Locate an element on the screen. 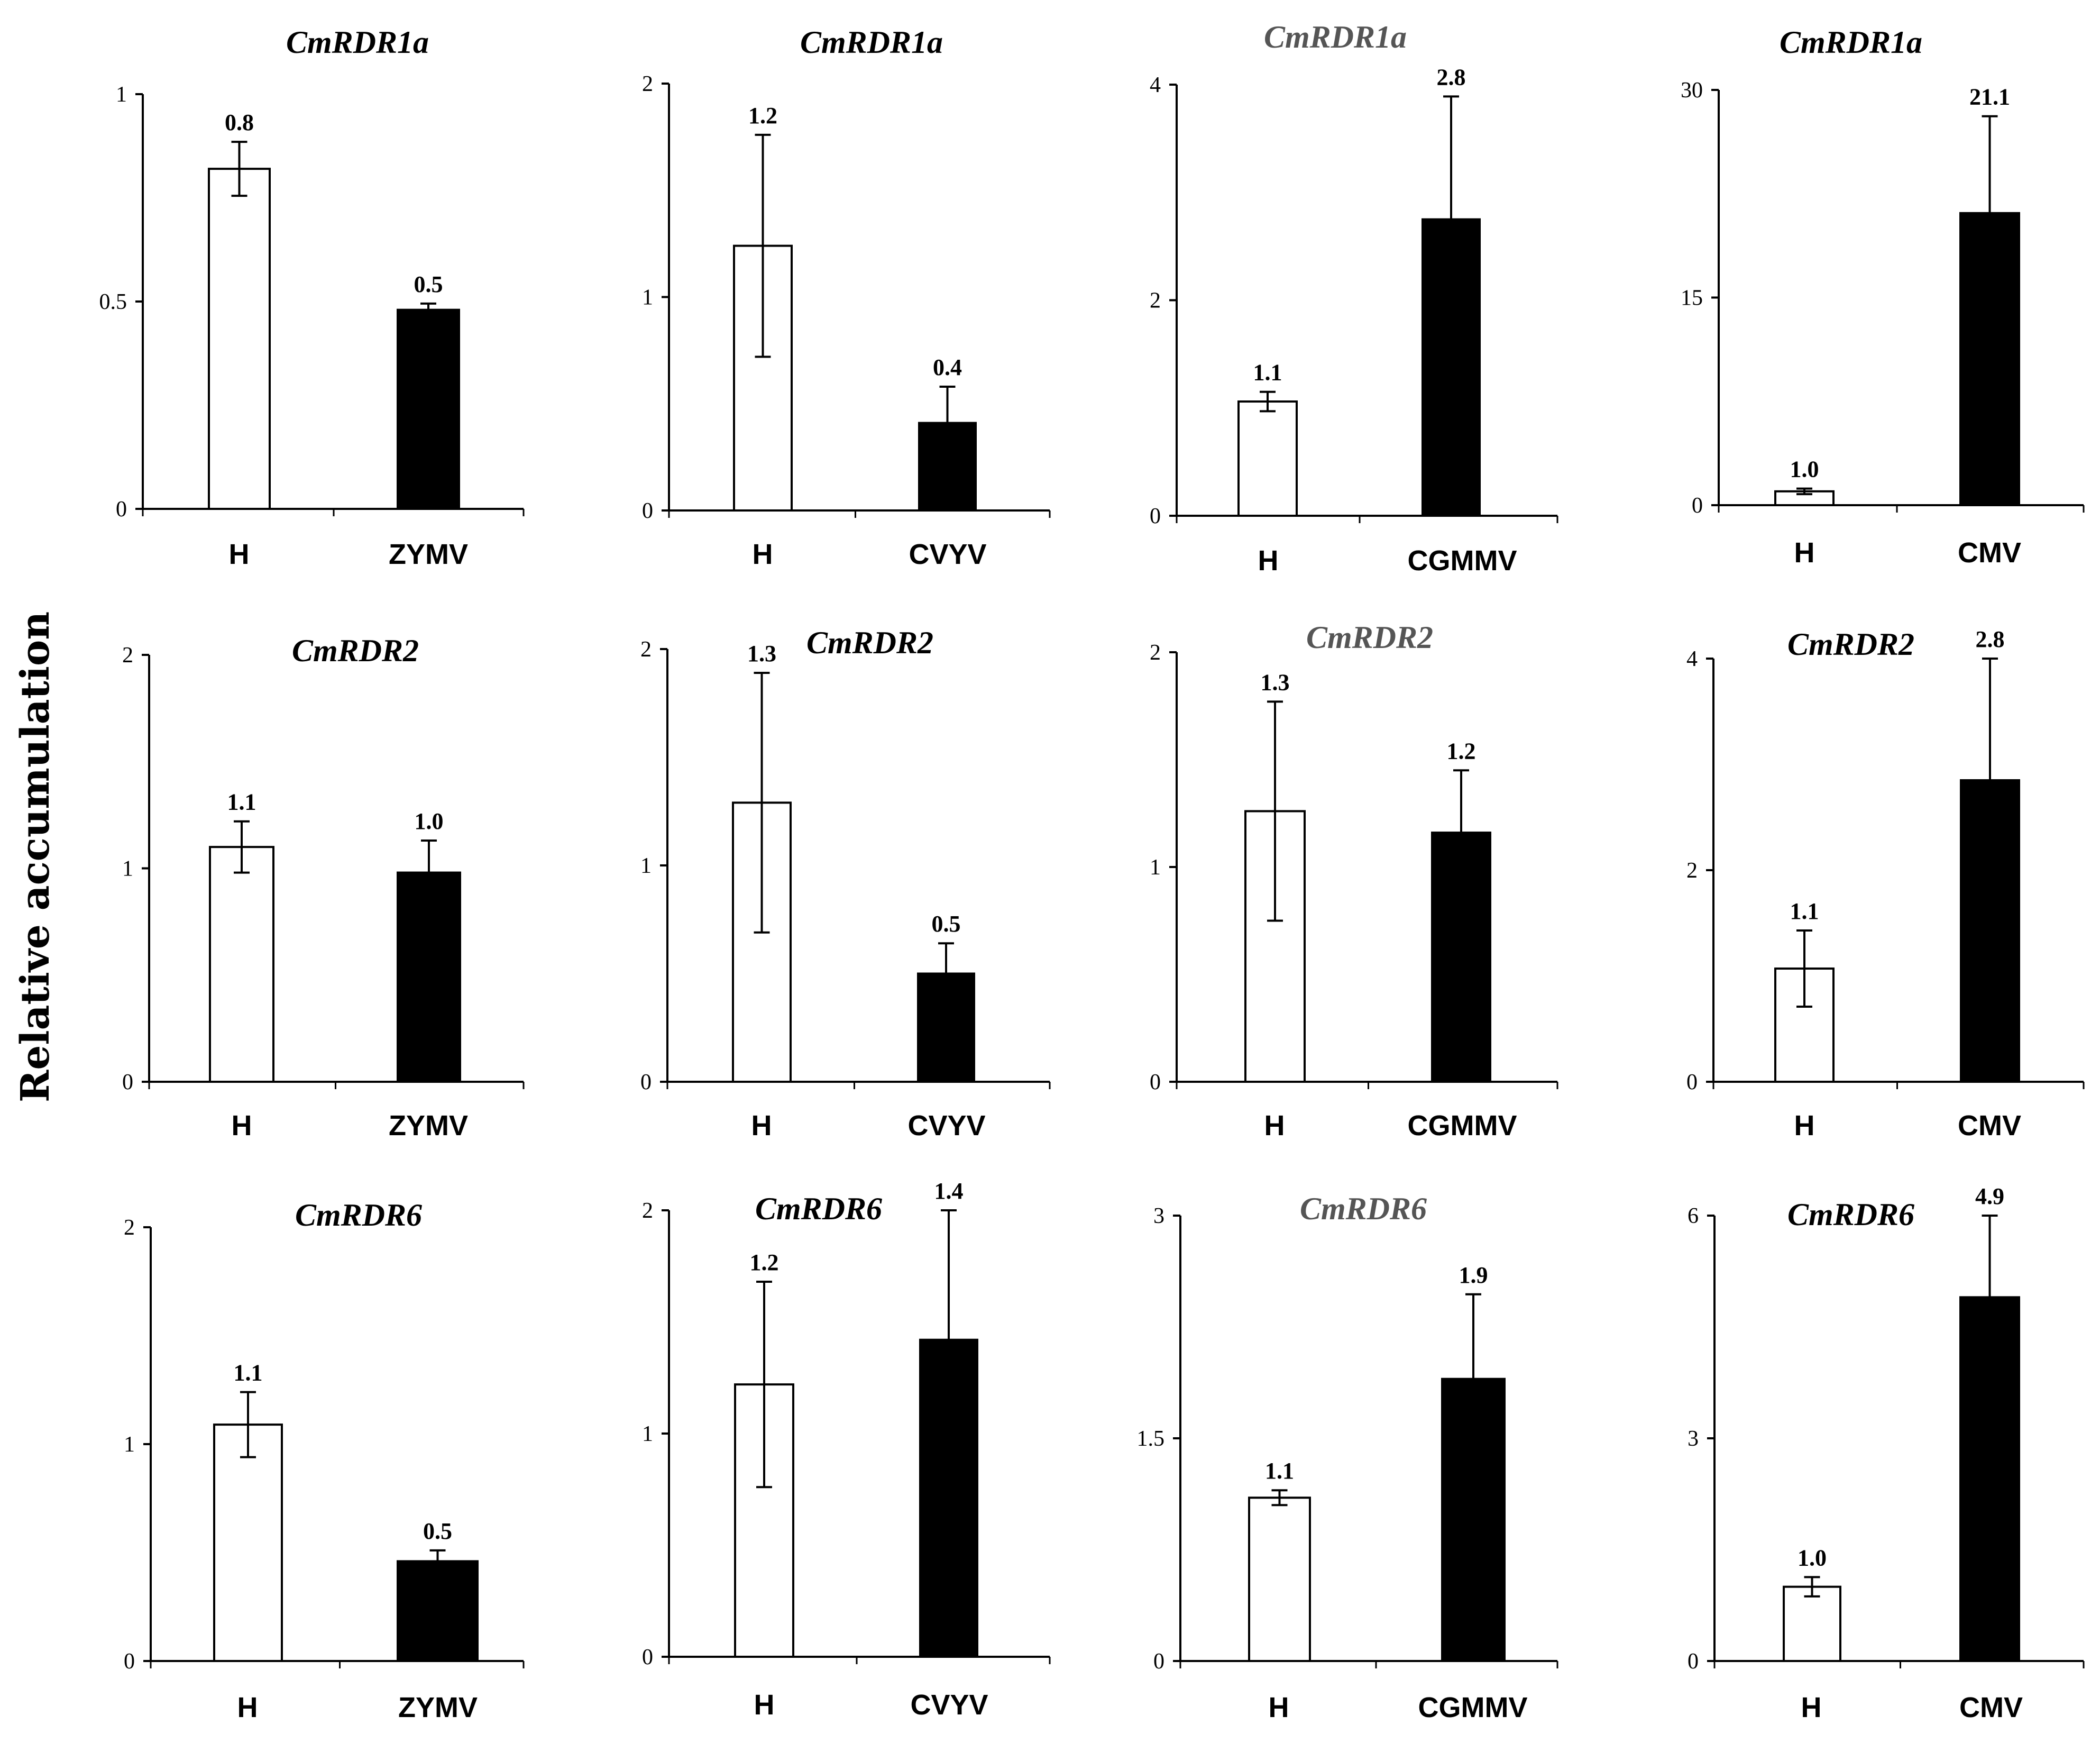 Image resolution: width=2100 pixels, height=1743 pixels. bar-cmv is located at coordinates (1990, 931).